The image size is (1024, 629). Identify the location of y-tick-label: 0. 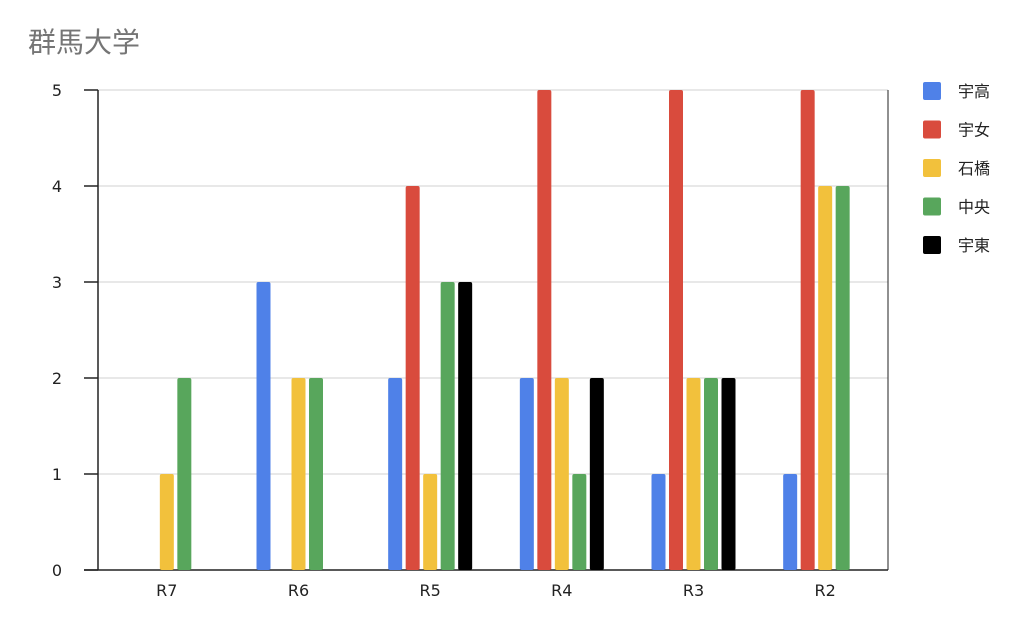
(57, 570).